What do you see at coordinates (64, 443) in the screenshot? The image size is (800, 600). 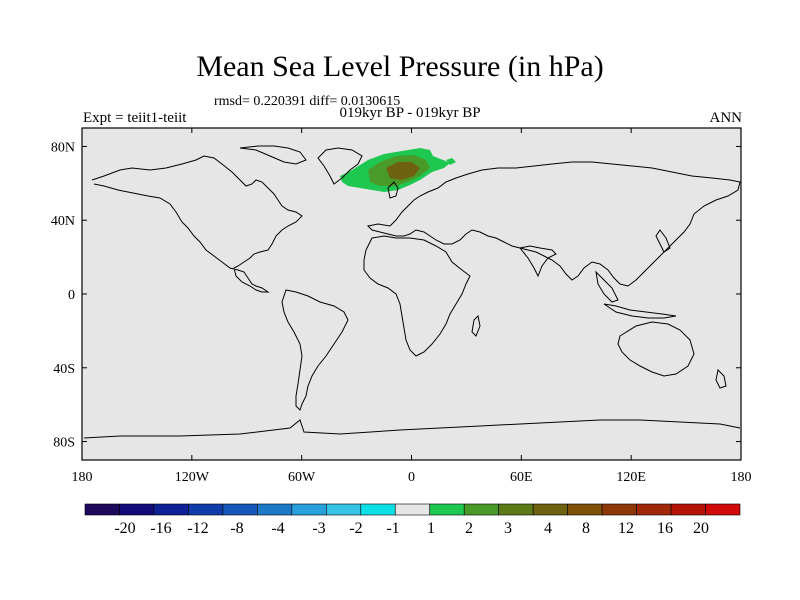 I see `lat-tick-label: 80S` at bounding box center [64, 443].